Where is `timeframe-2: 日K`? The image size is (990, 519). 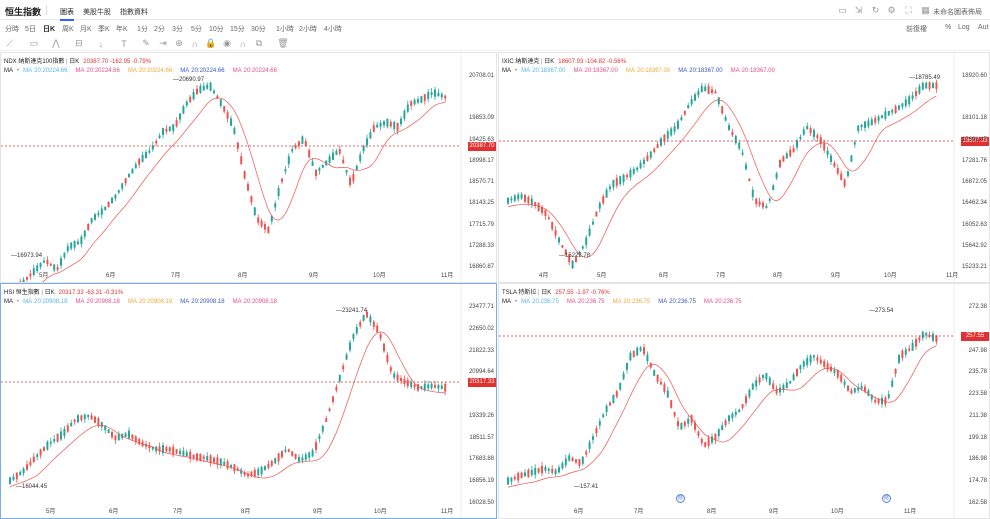
timeframe-2: 日K is located at coordinates (49, 29).